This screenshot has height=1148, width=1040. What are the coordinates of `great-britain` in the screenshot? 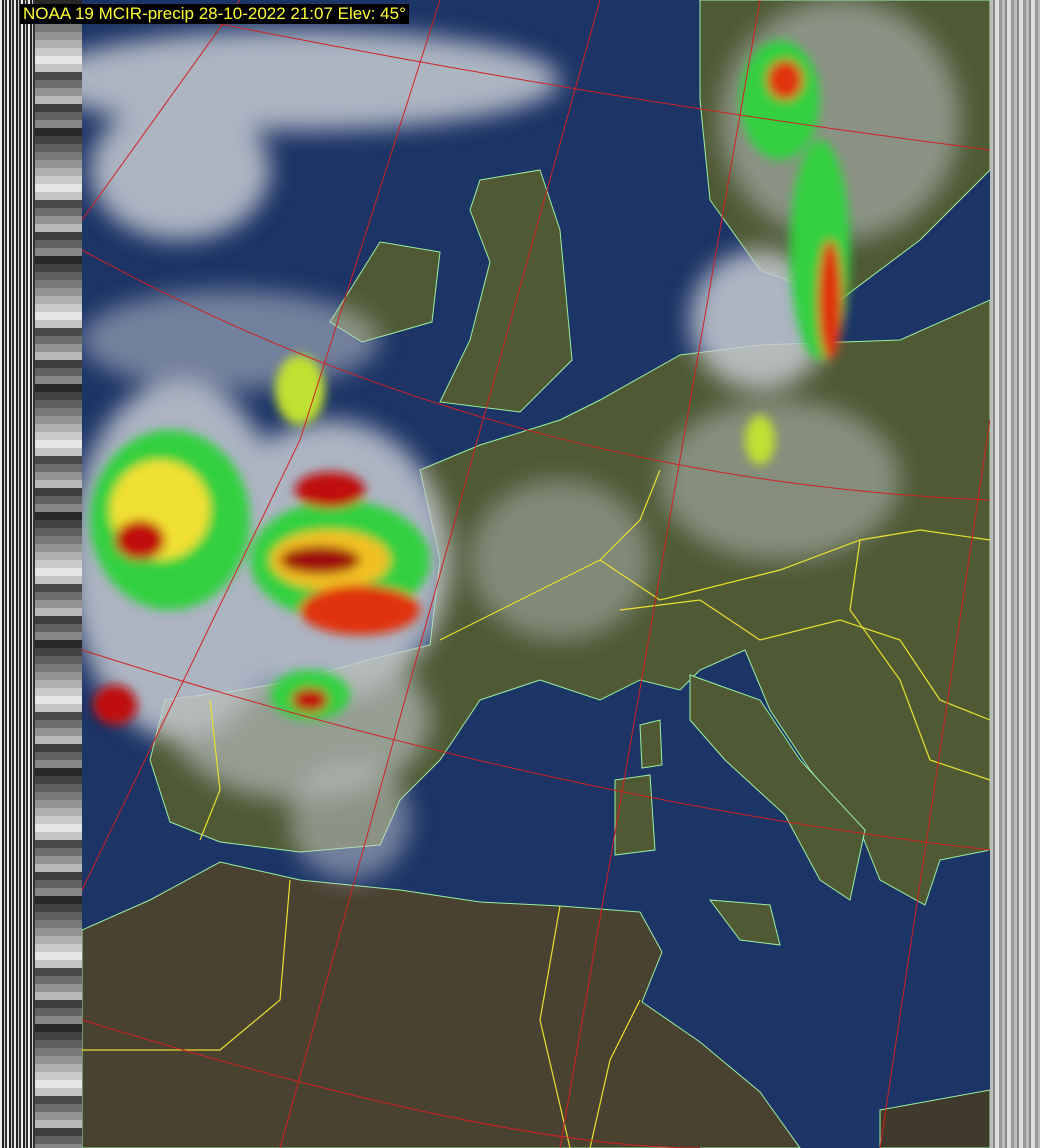 It's located at (506, 291).